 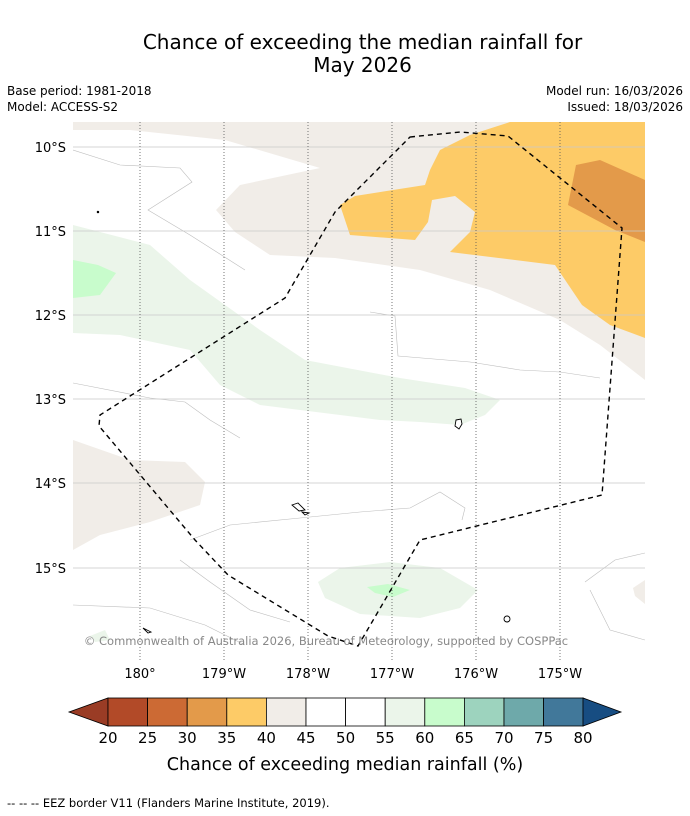 I want to click on colorbar-over-arrow, so click(x=602, y=712).